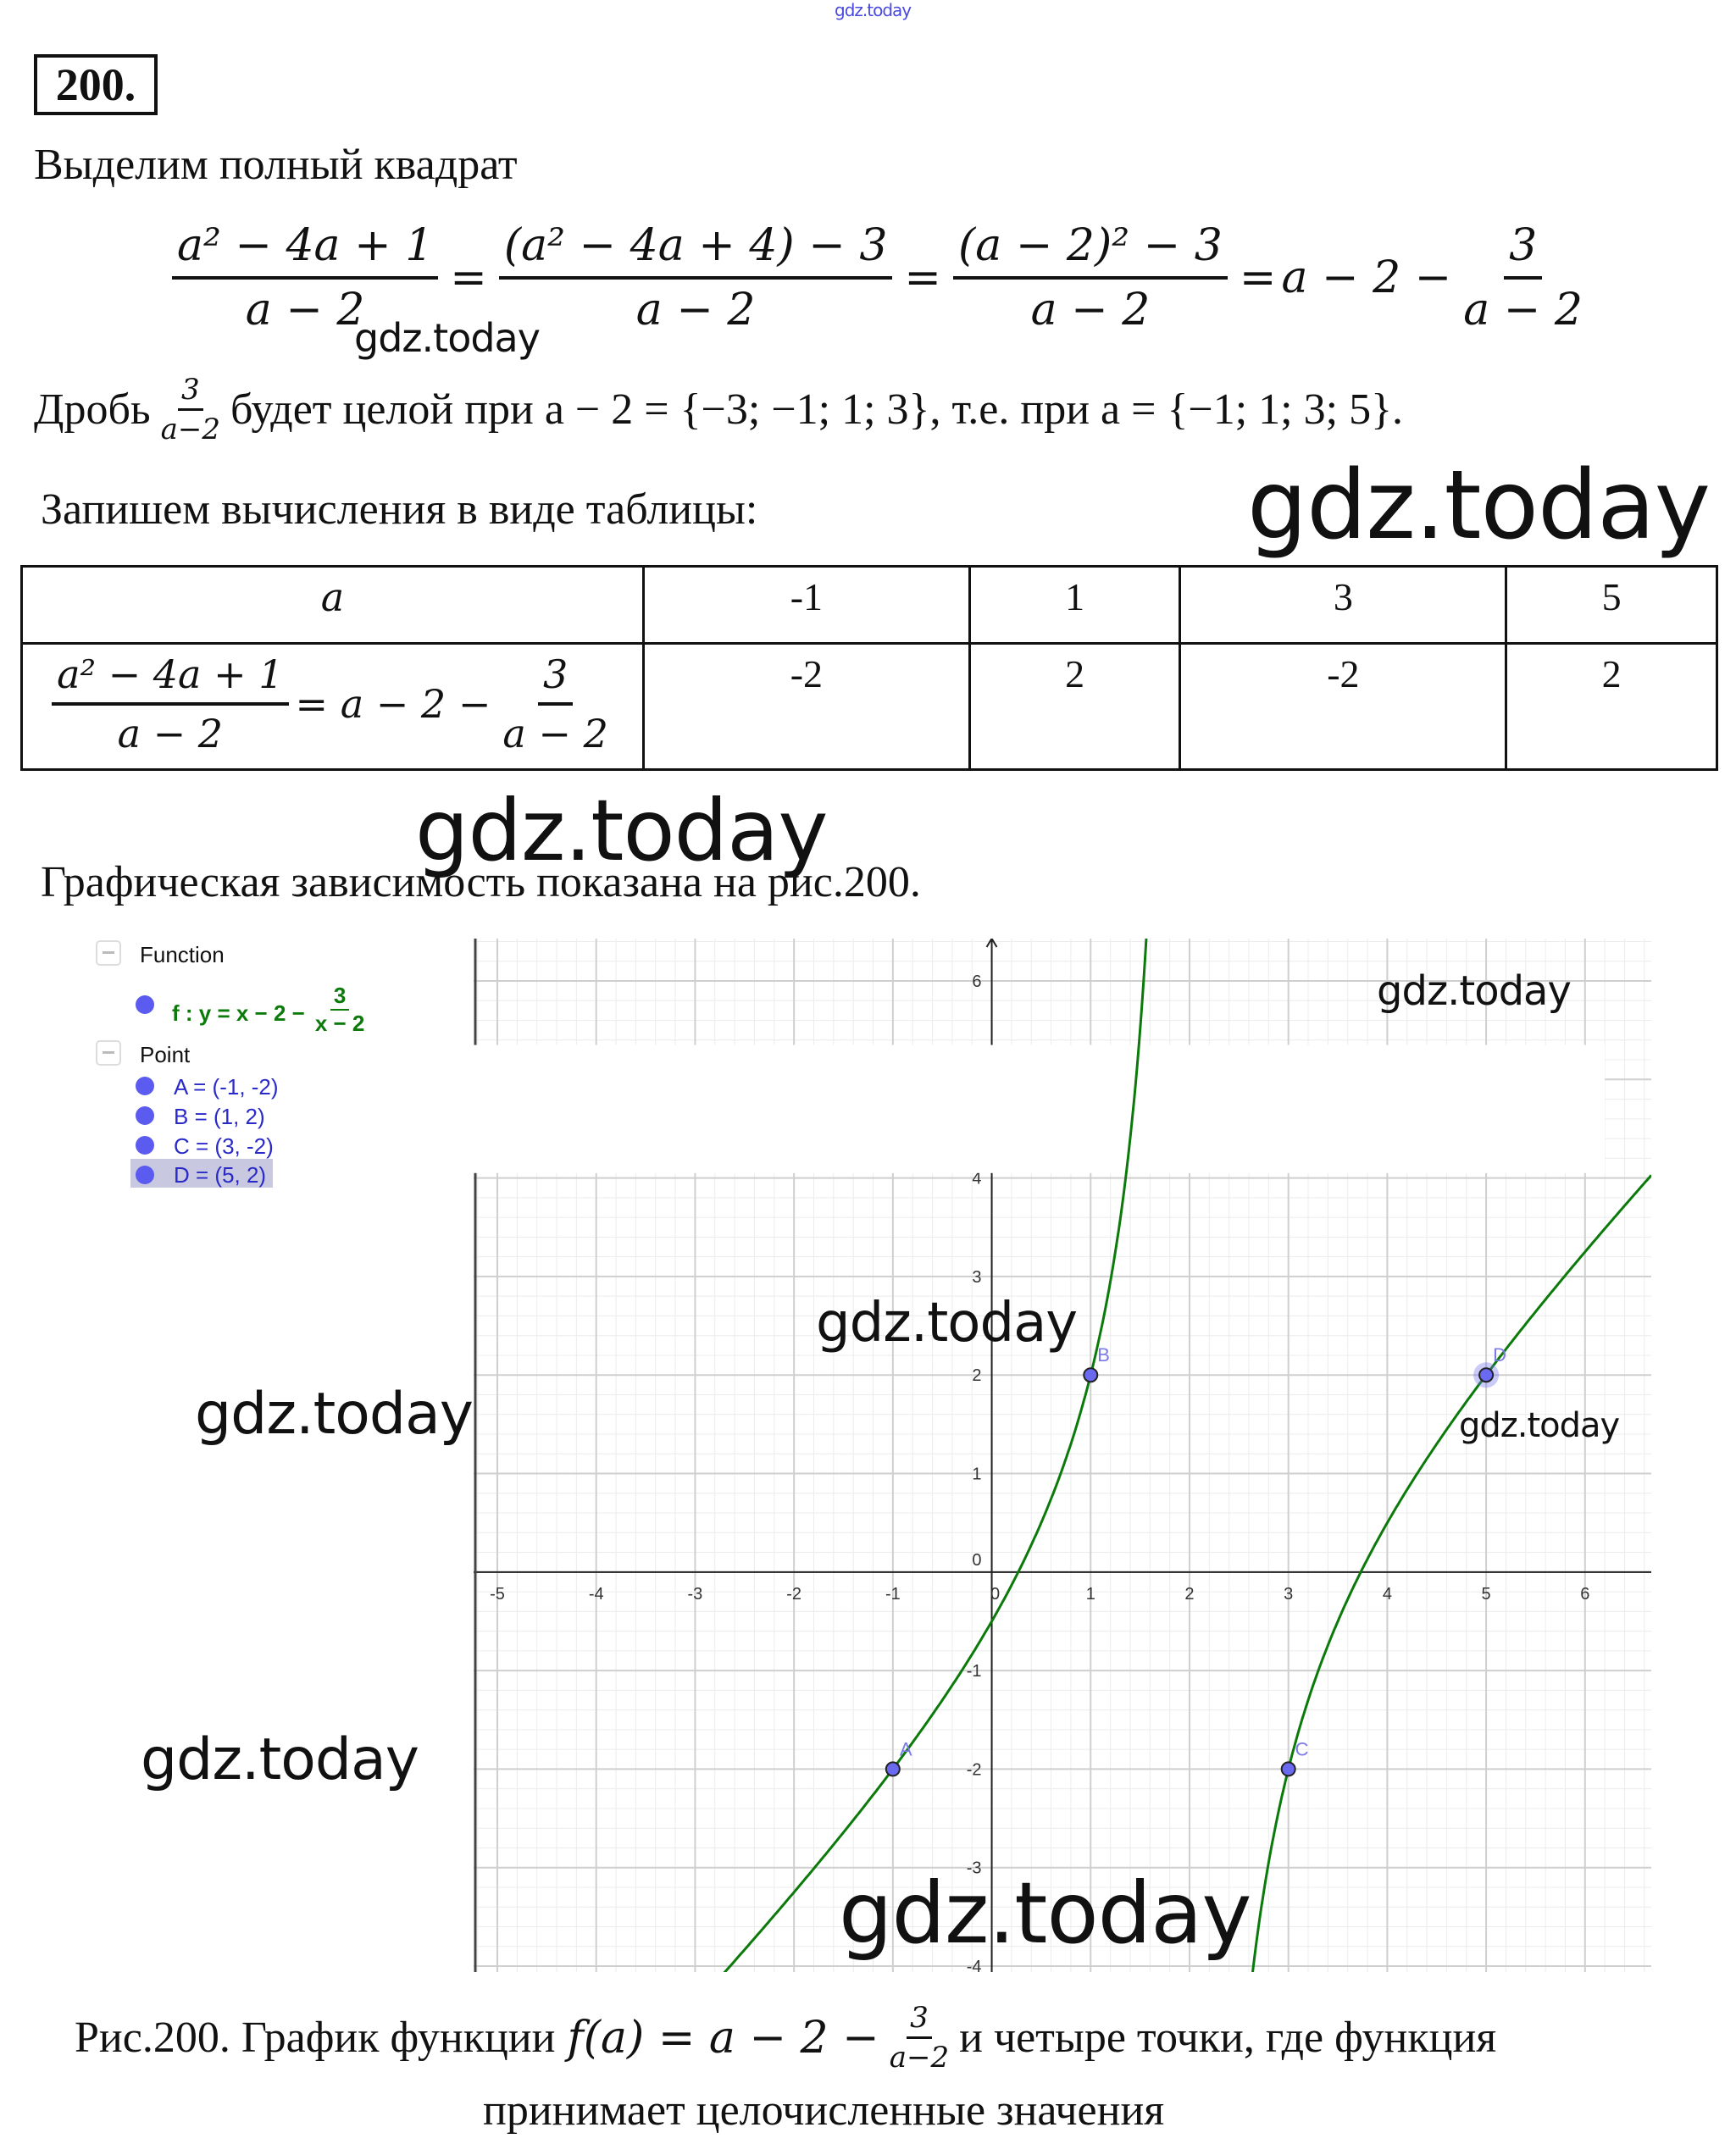 The image size is (1736, 2144). What do you see at coordinates (96, 84) in the screenshot?
I see `problem-number: 200.` at bounding box center [96, 84].